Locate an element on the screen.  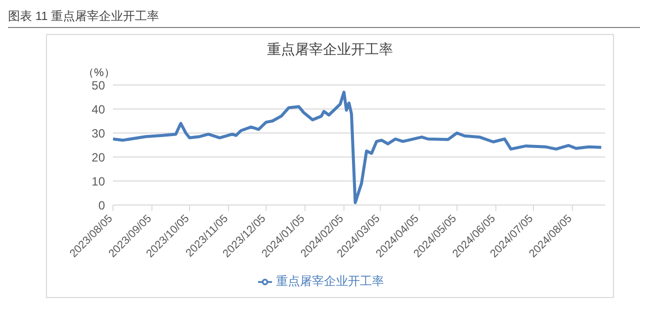
y-tick-label: 0 is located at coordinates (102, 205).